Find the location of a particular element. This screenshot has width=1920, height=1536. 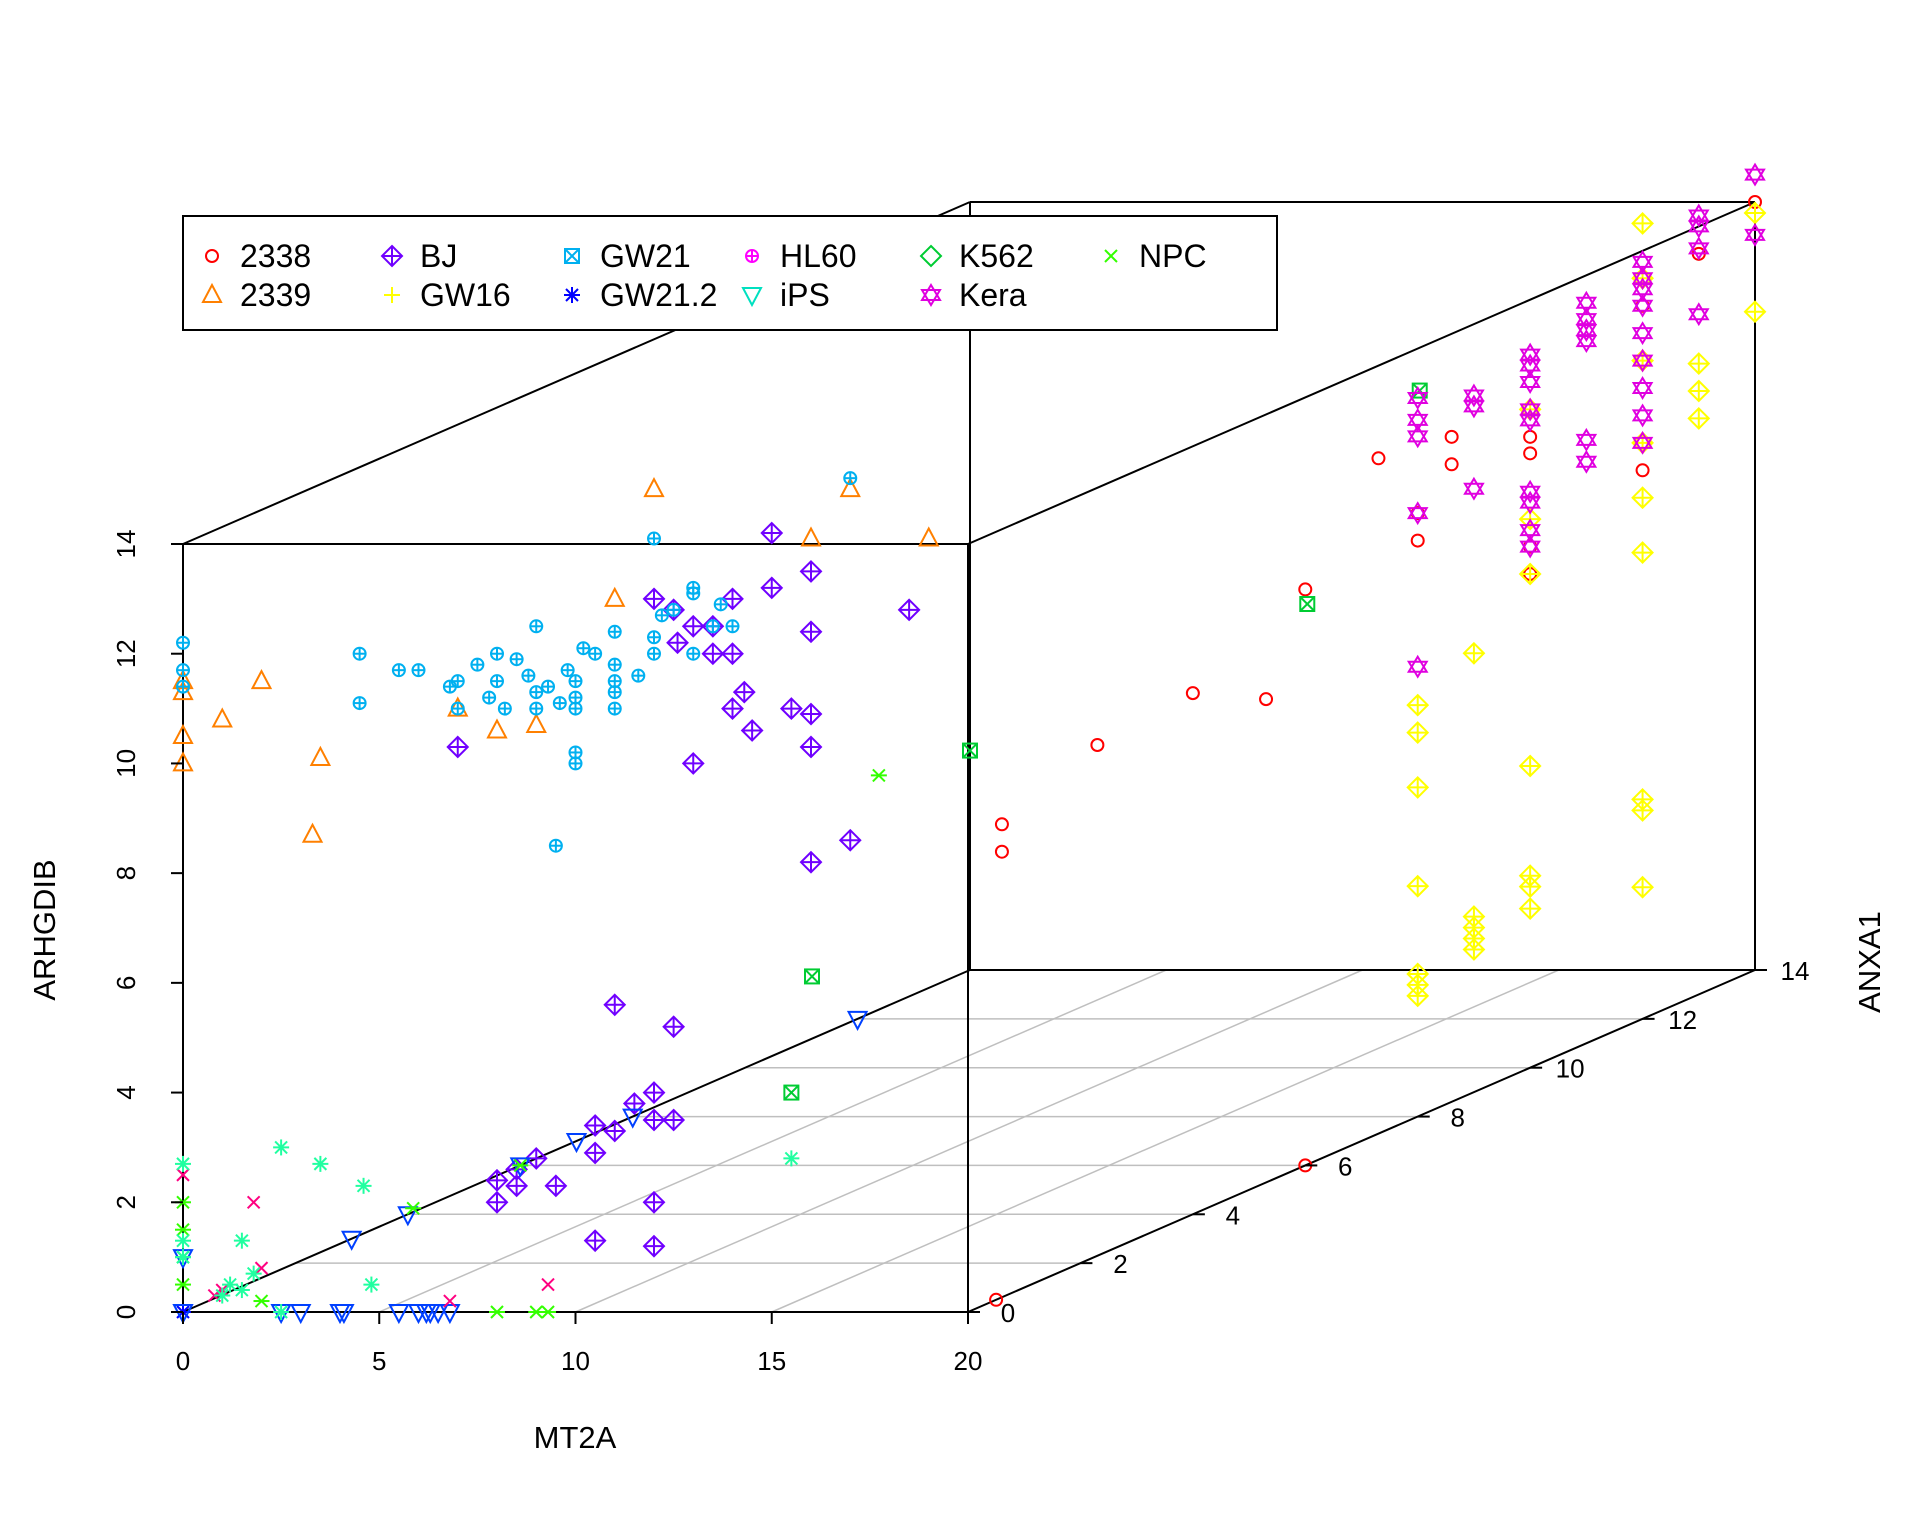

legend-label-K562: K562 is located at coordinates (996, 256).